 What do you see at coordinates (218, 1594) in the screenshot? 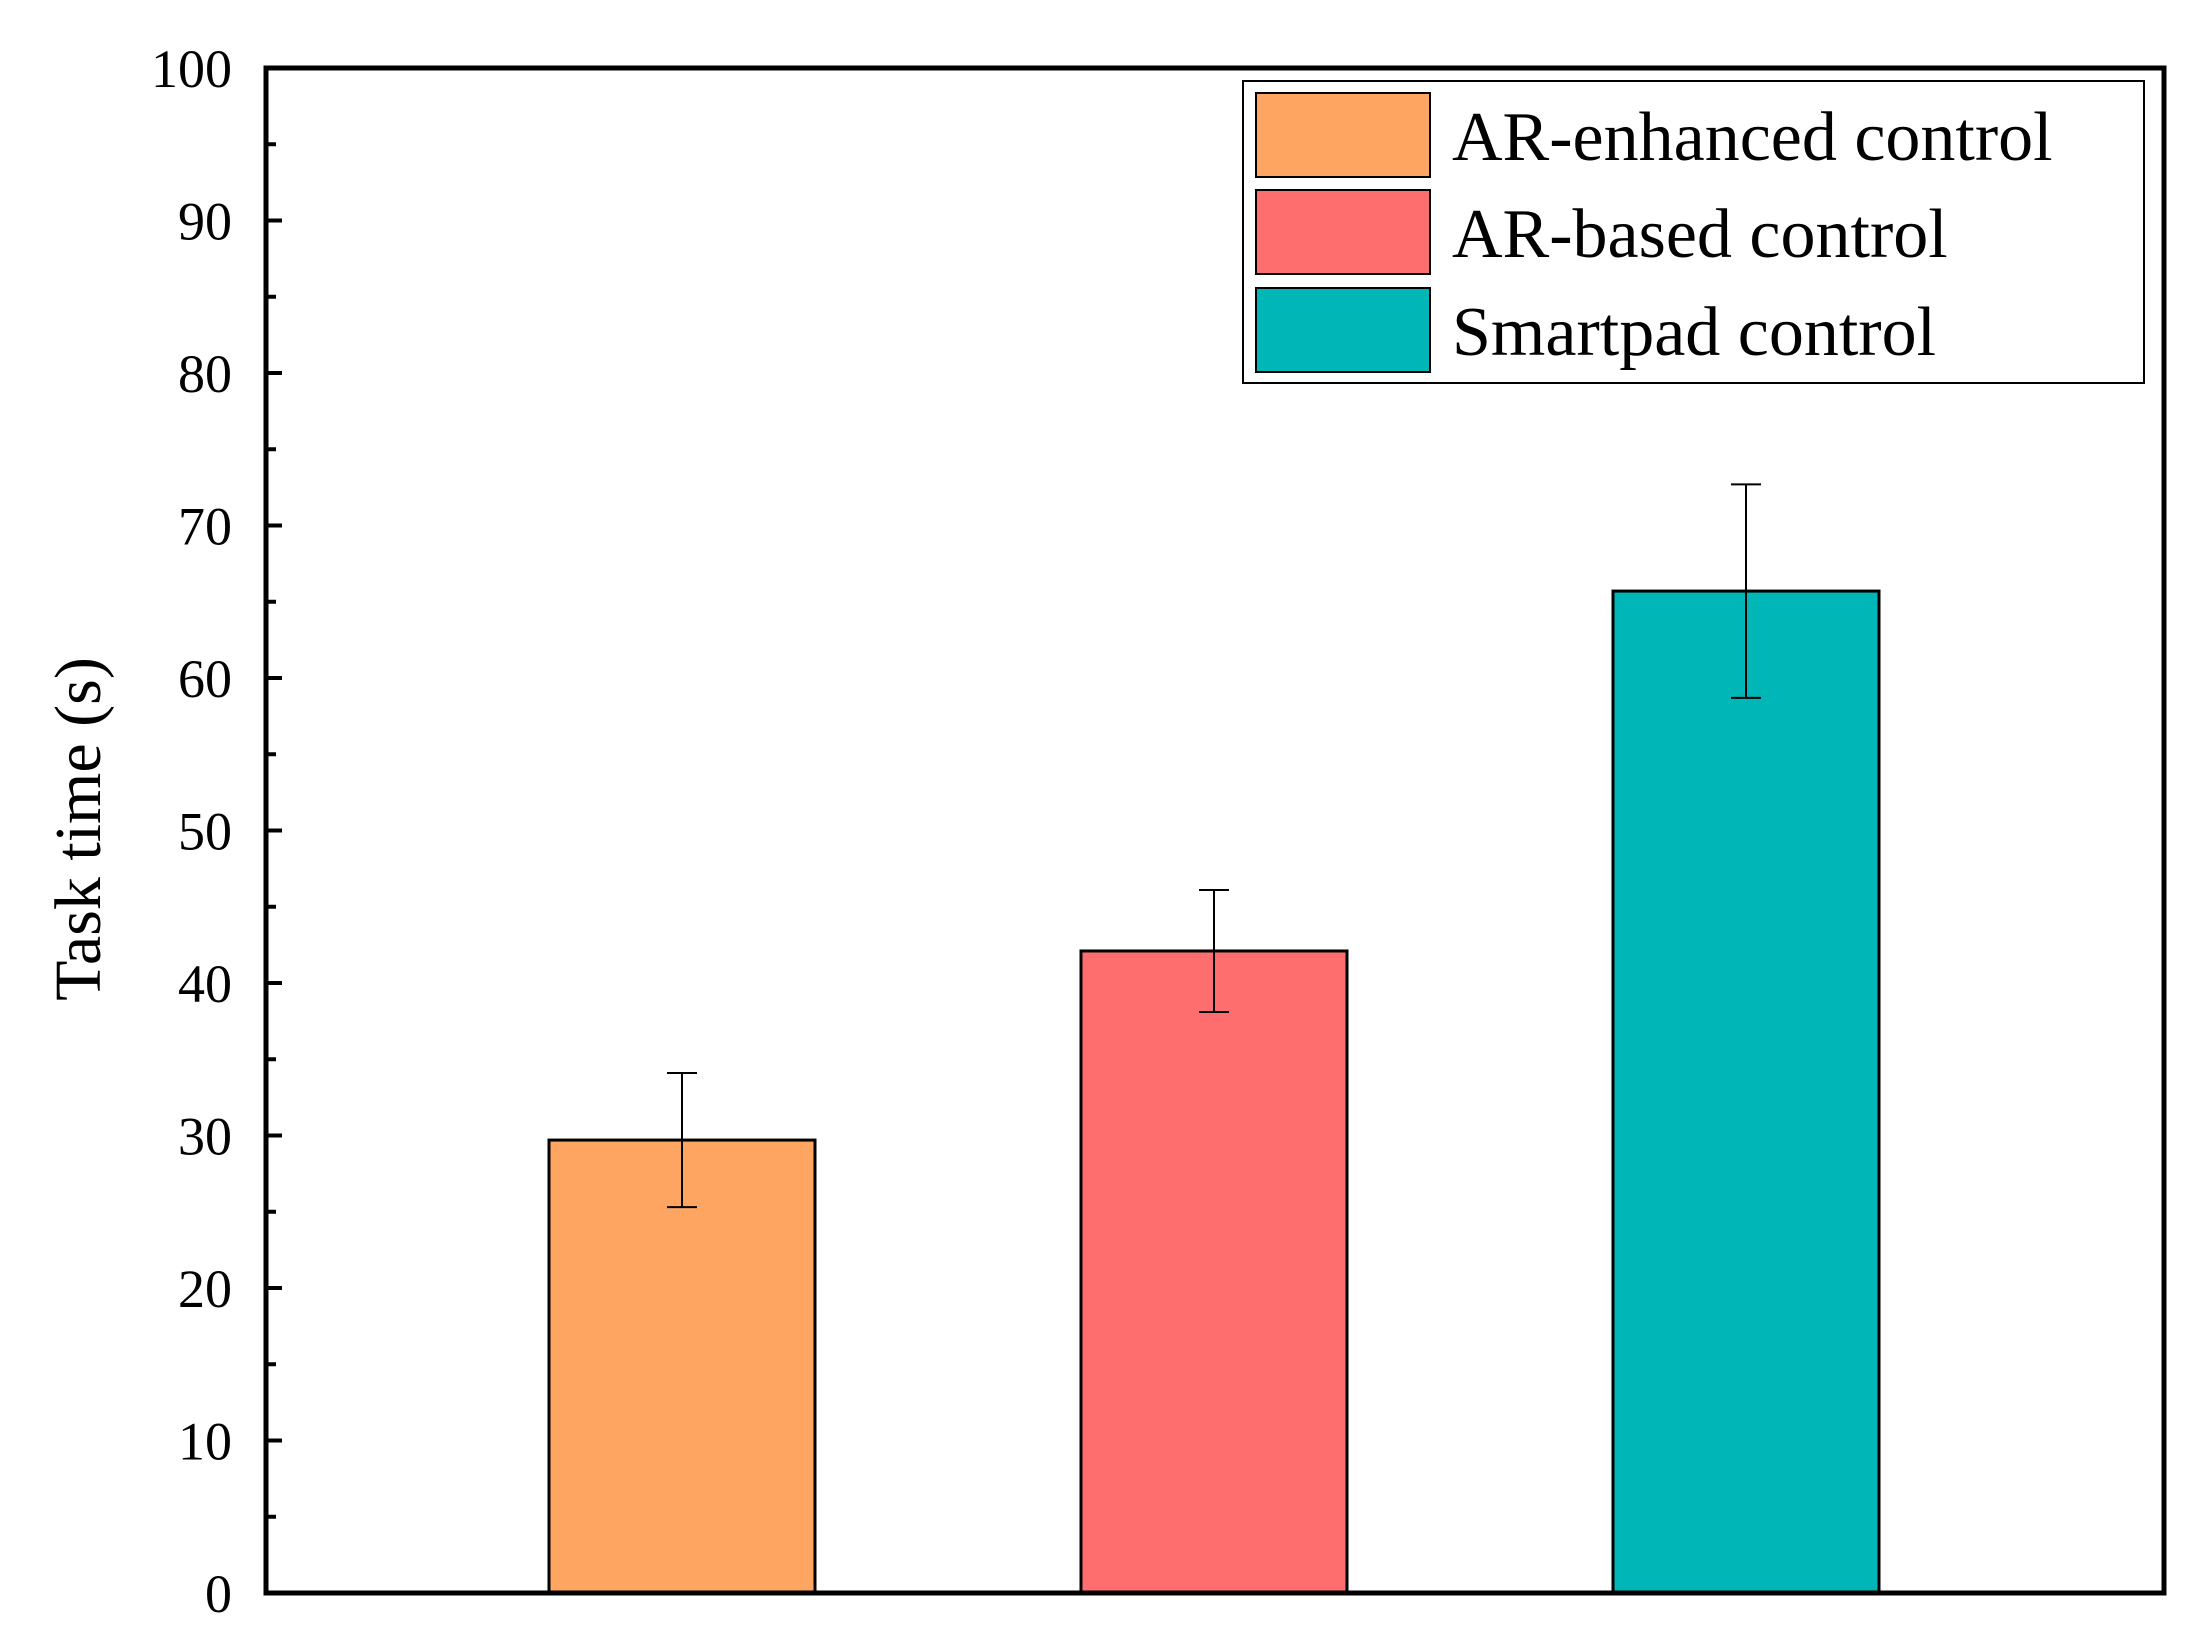
I see `y-tick-label: 0` at bounding box center [218, 1594].